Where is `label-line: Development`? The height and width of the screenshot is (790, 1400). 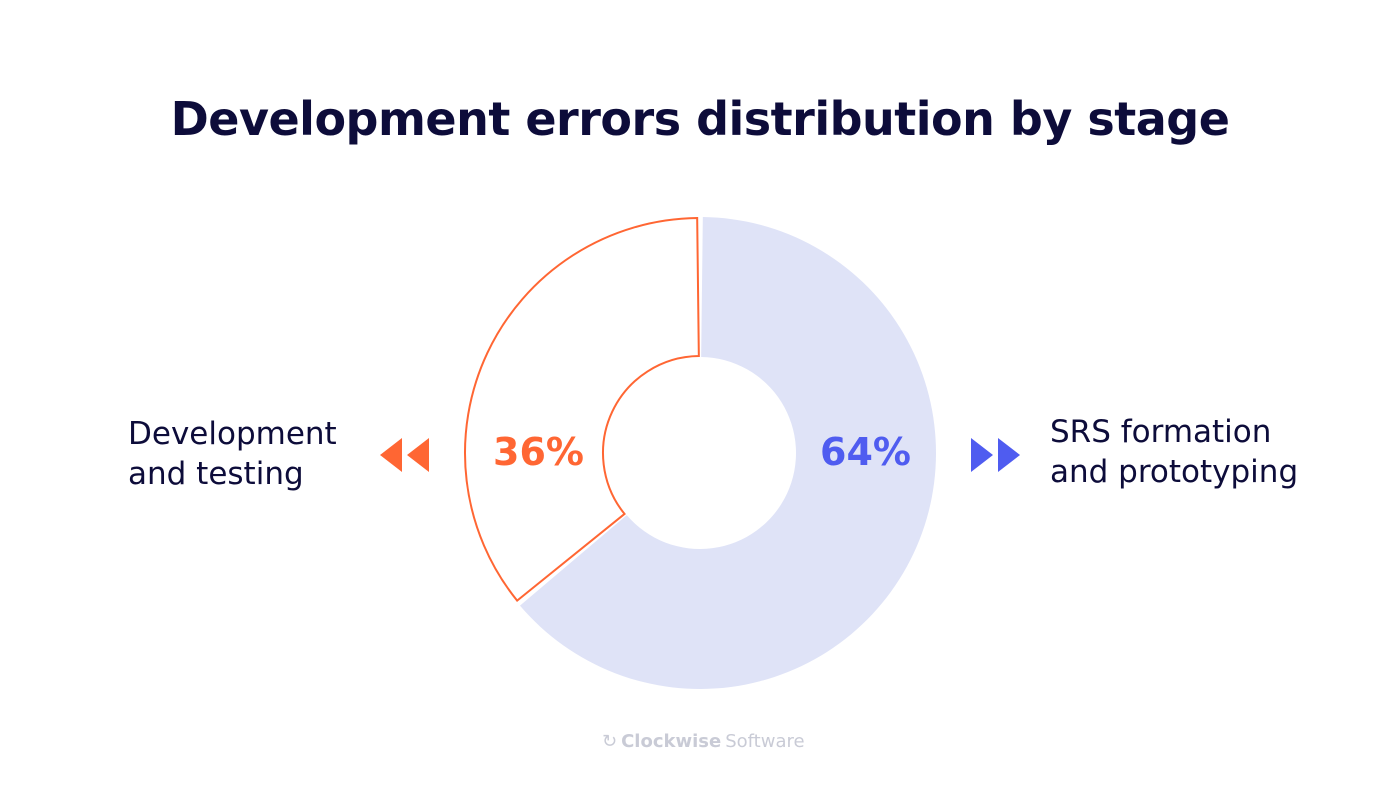 label-line: Development is located at coordinates (232, 434).